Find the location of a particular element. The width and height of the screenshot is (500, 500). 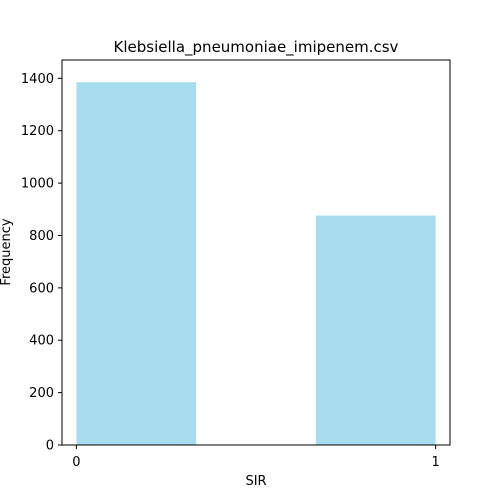

y-tick-label: 1400 is located at coordinates (37, 79).